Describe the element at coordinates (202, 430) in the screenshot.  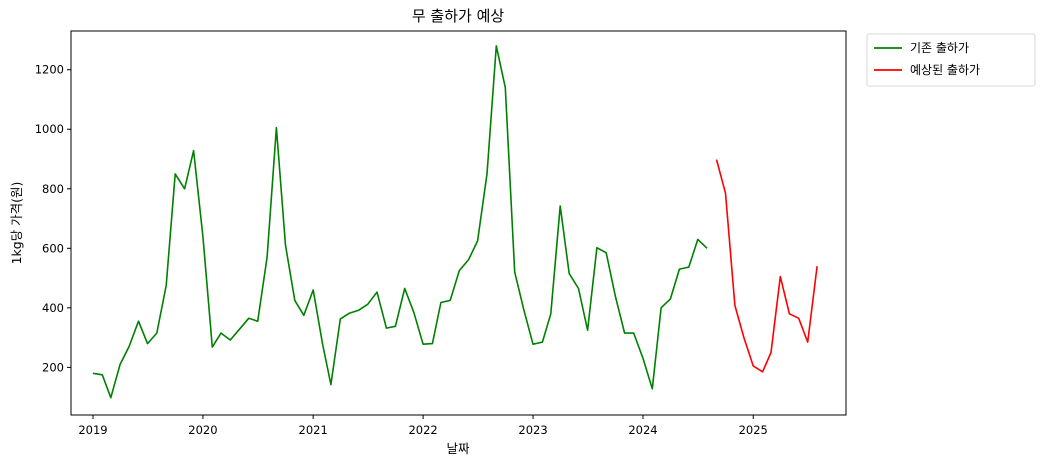
I see `x-tick-label: 2020` at that location.